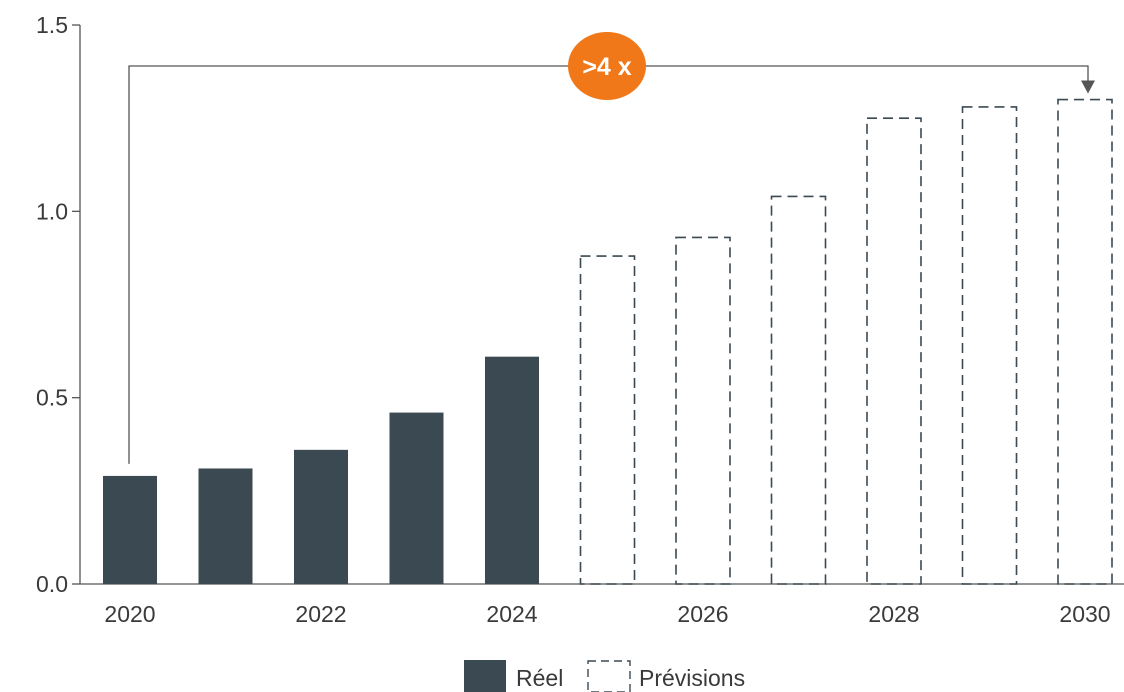 The height and width of the screenshot is (692, 1124). Describe the element at coordinates (485, 676) in the screenshot. I see `legend-swatch-actual` at that location.